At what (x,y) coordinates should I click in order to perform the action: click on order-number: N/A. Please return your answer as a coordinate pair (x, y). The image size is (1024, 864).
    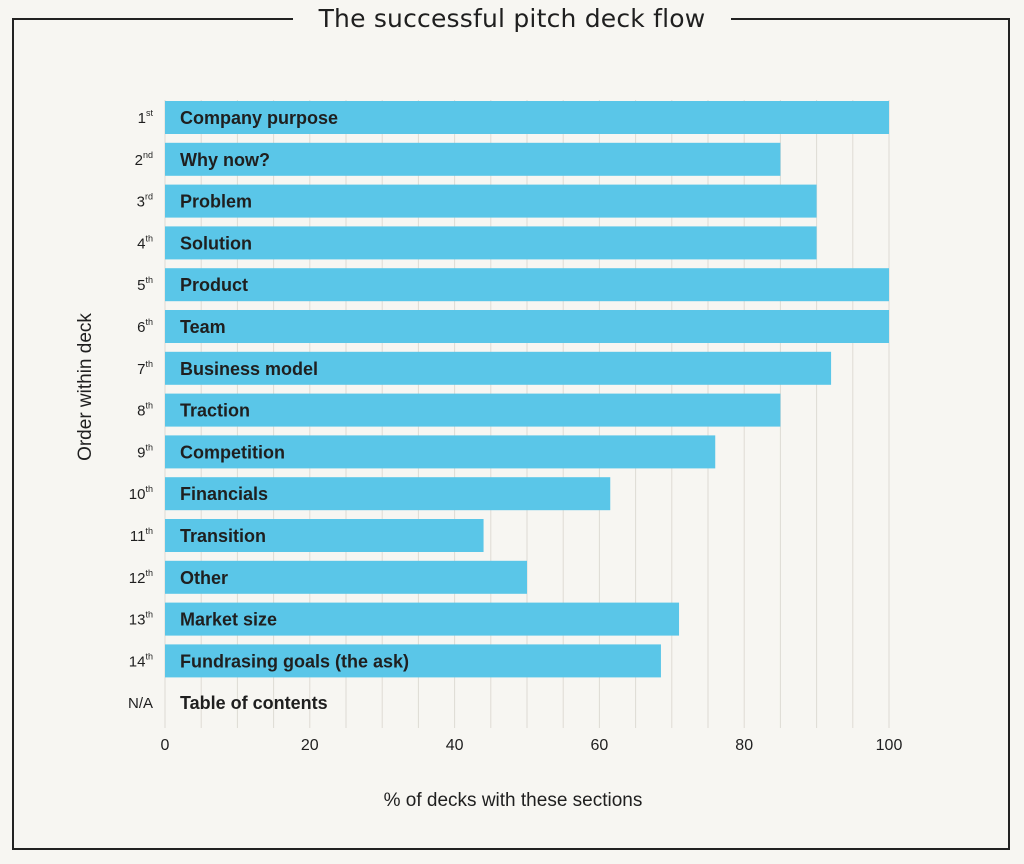
    Looking at the image, I should click on (140, 703).